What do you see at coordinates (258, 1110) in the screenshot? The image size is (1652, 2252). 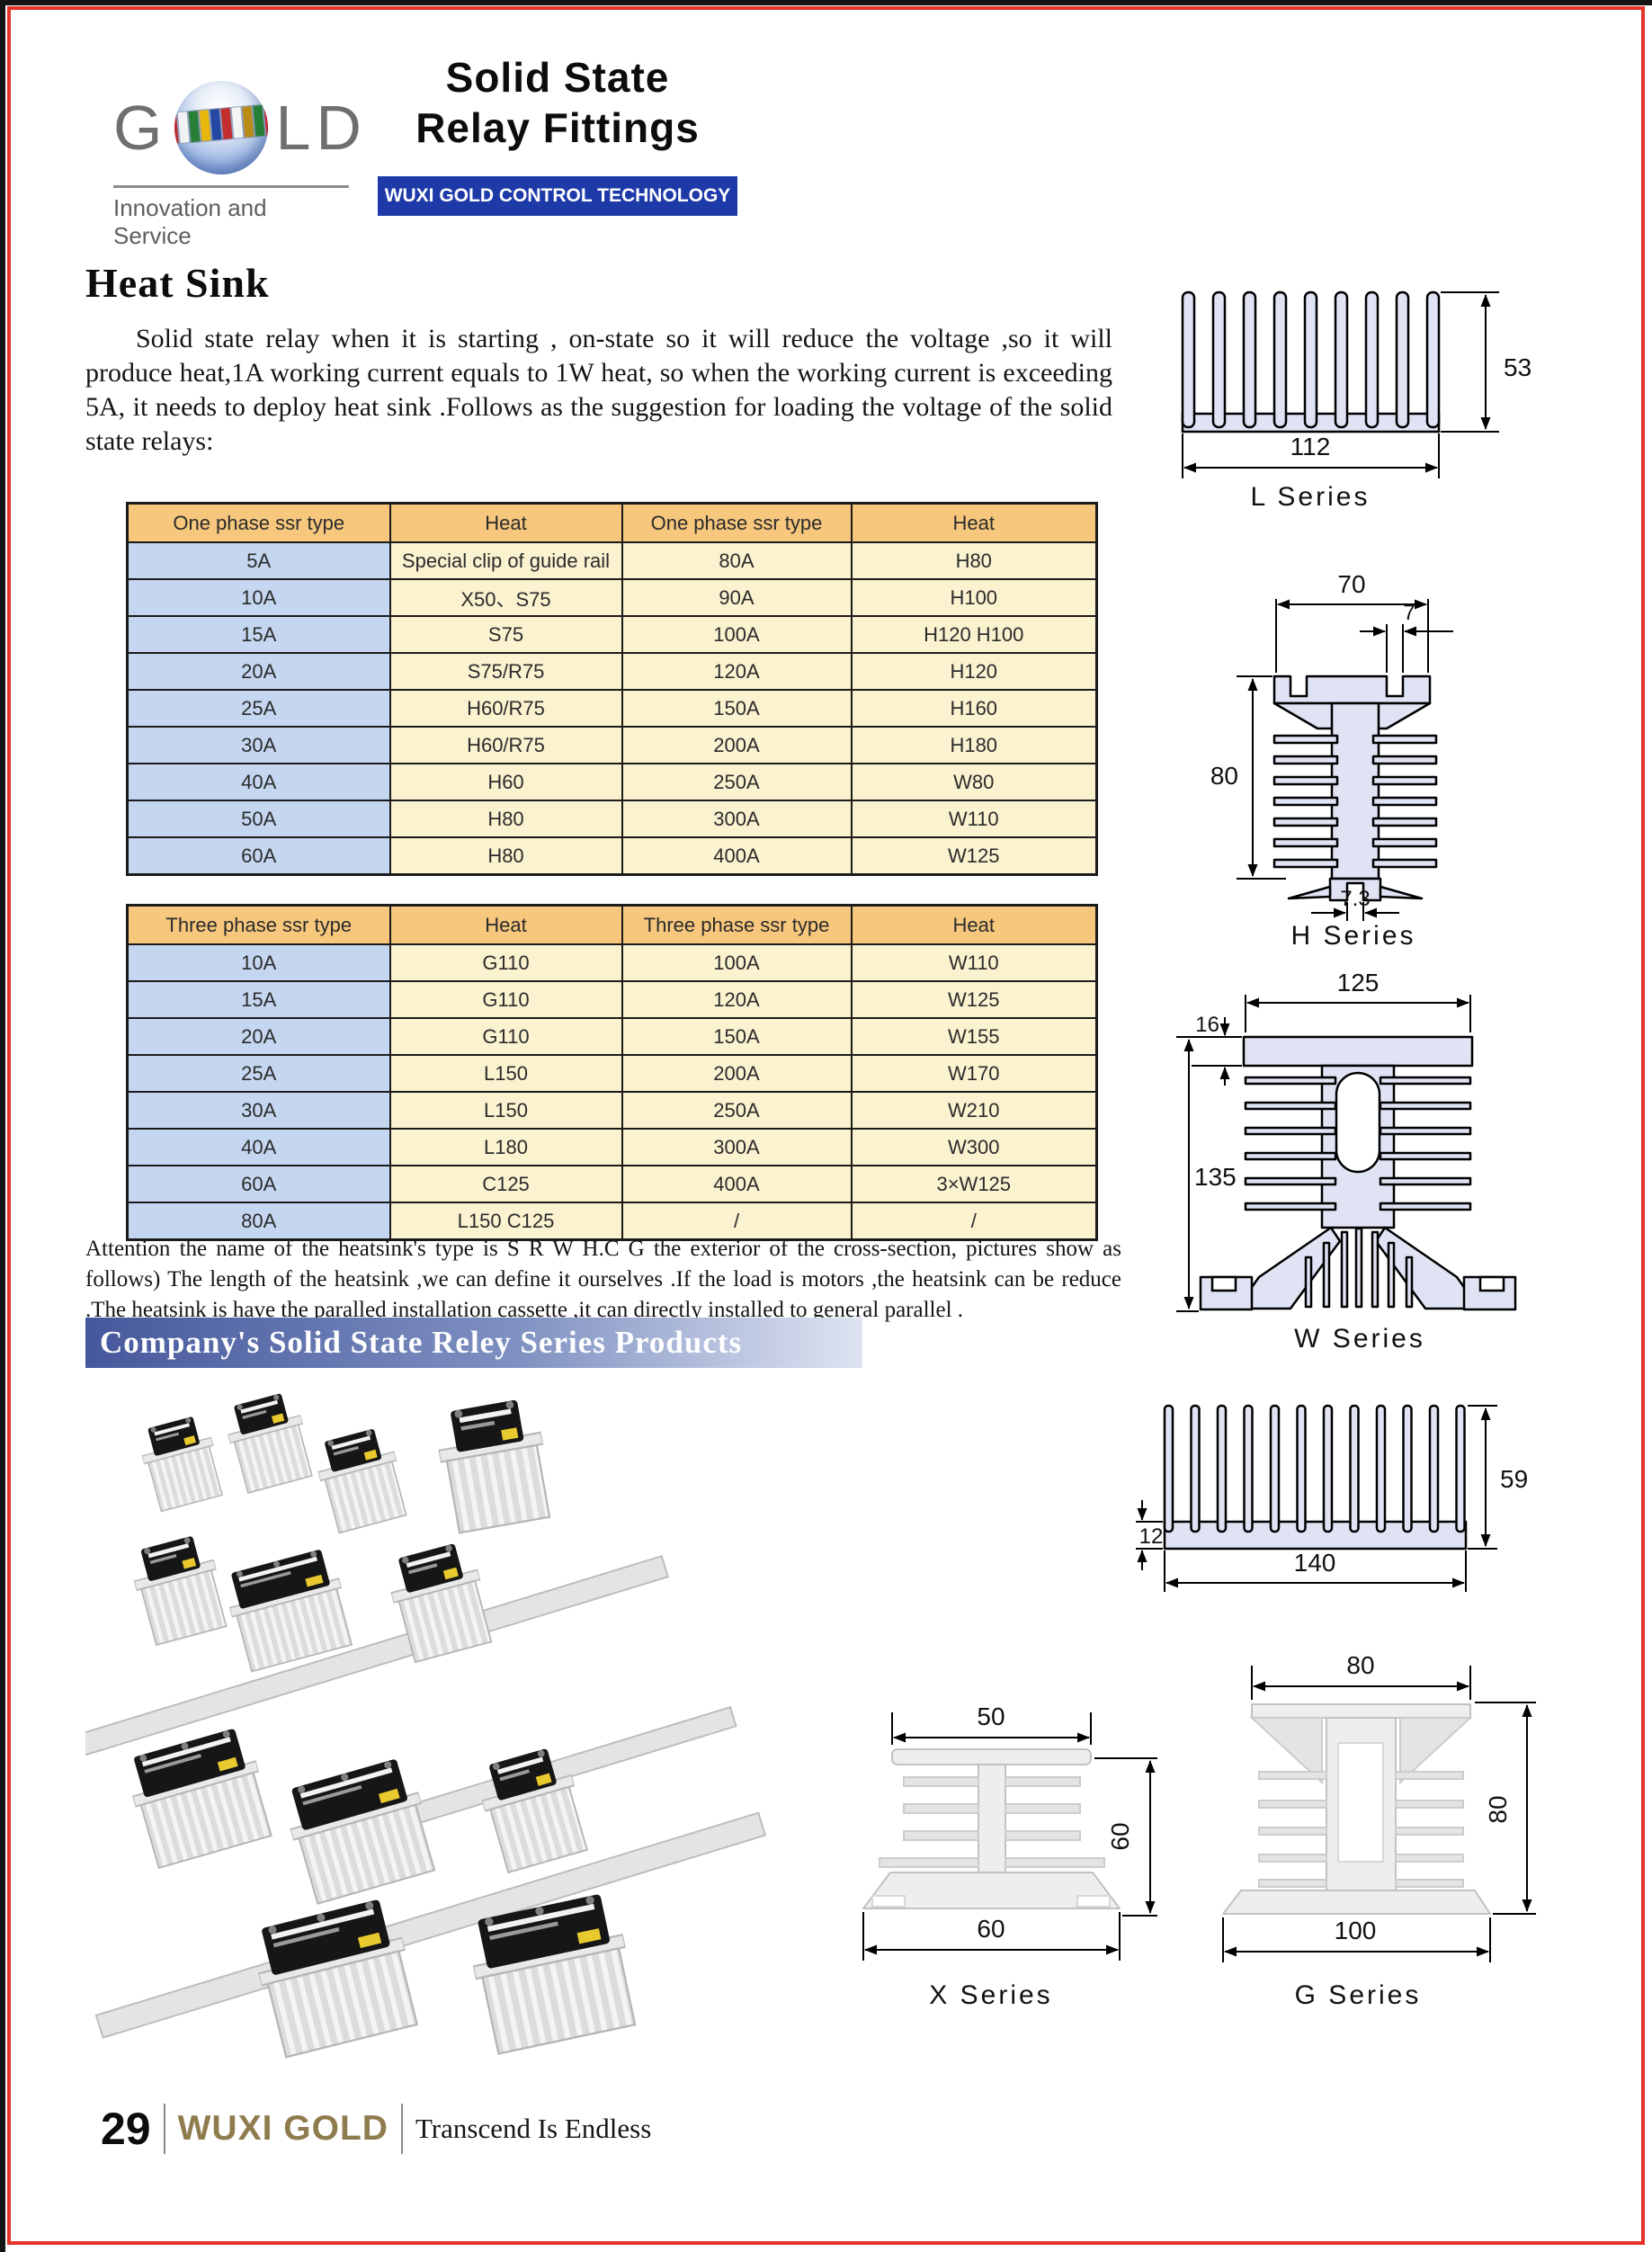 I see `table-cell: 30A` at bounding box center [258, 1110].